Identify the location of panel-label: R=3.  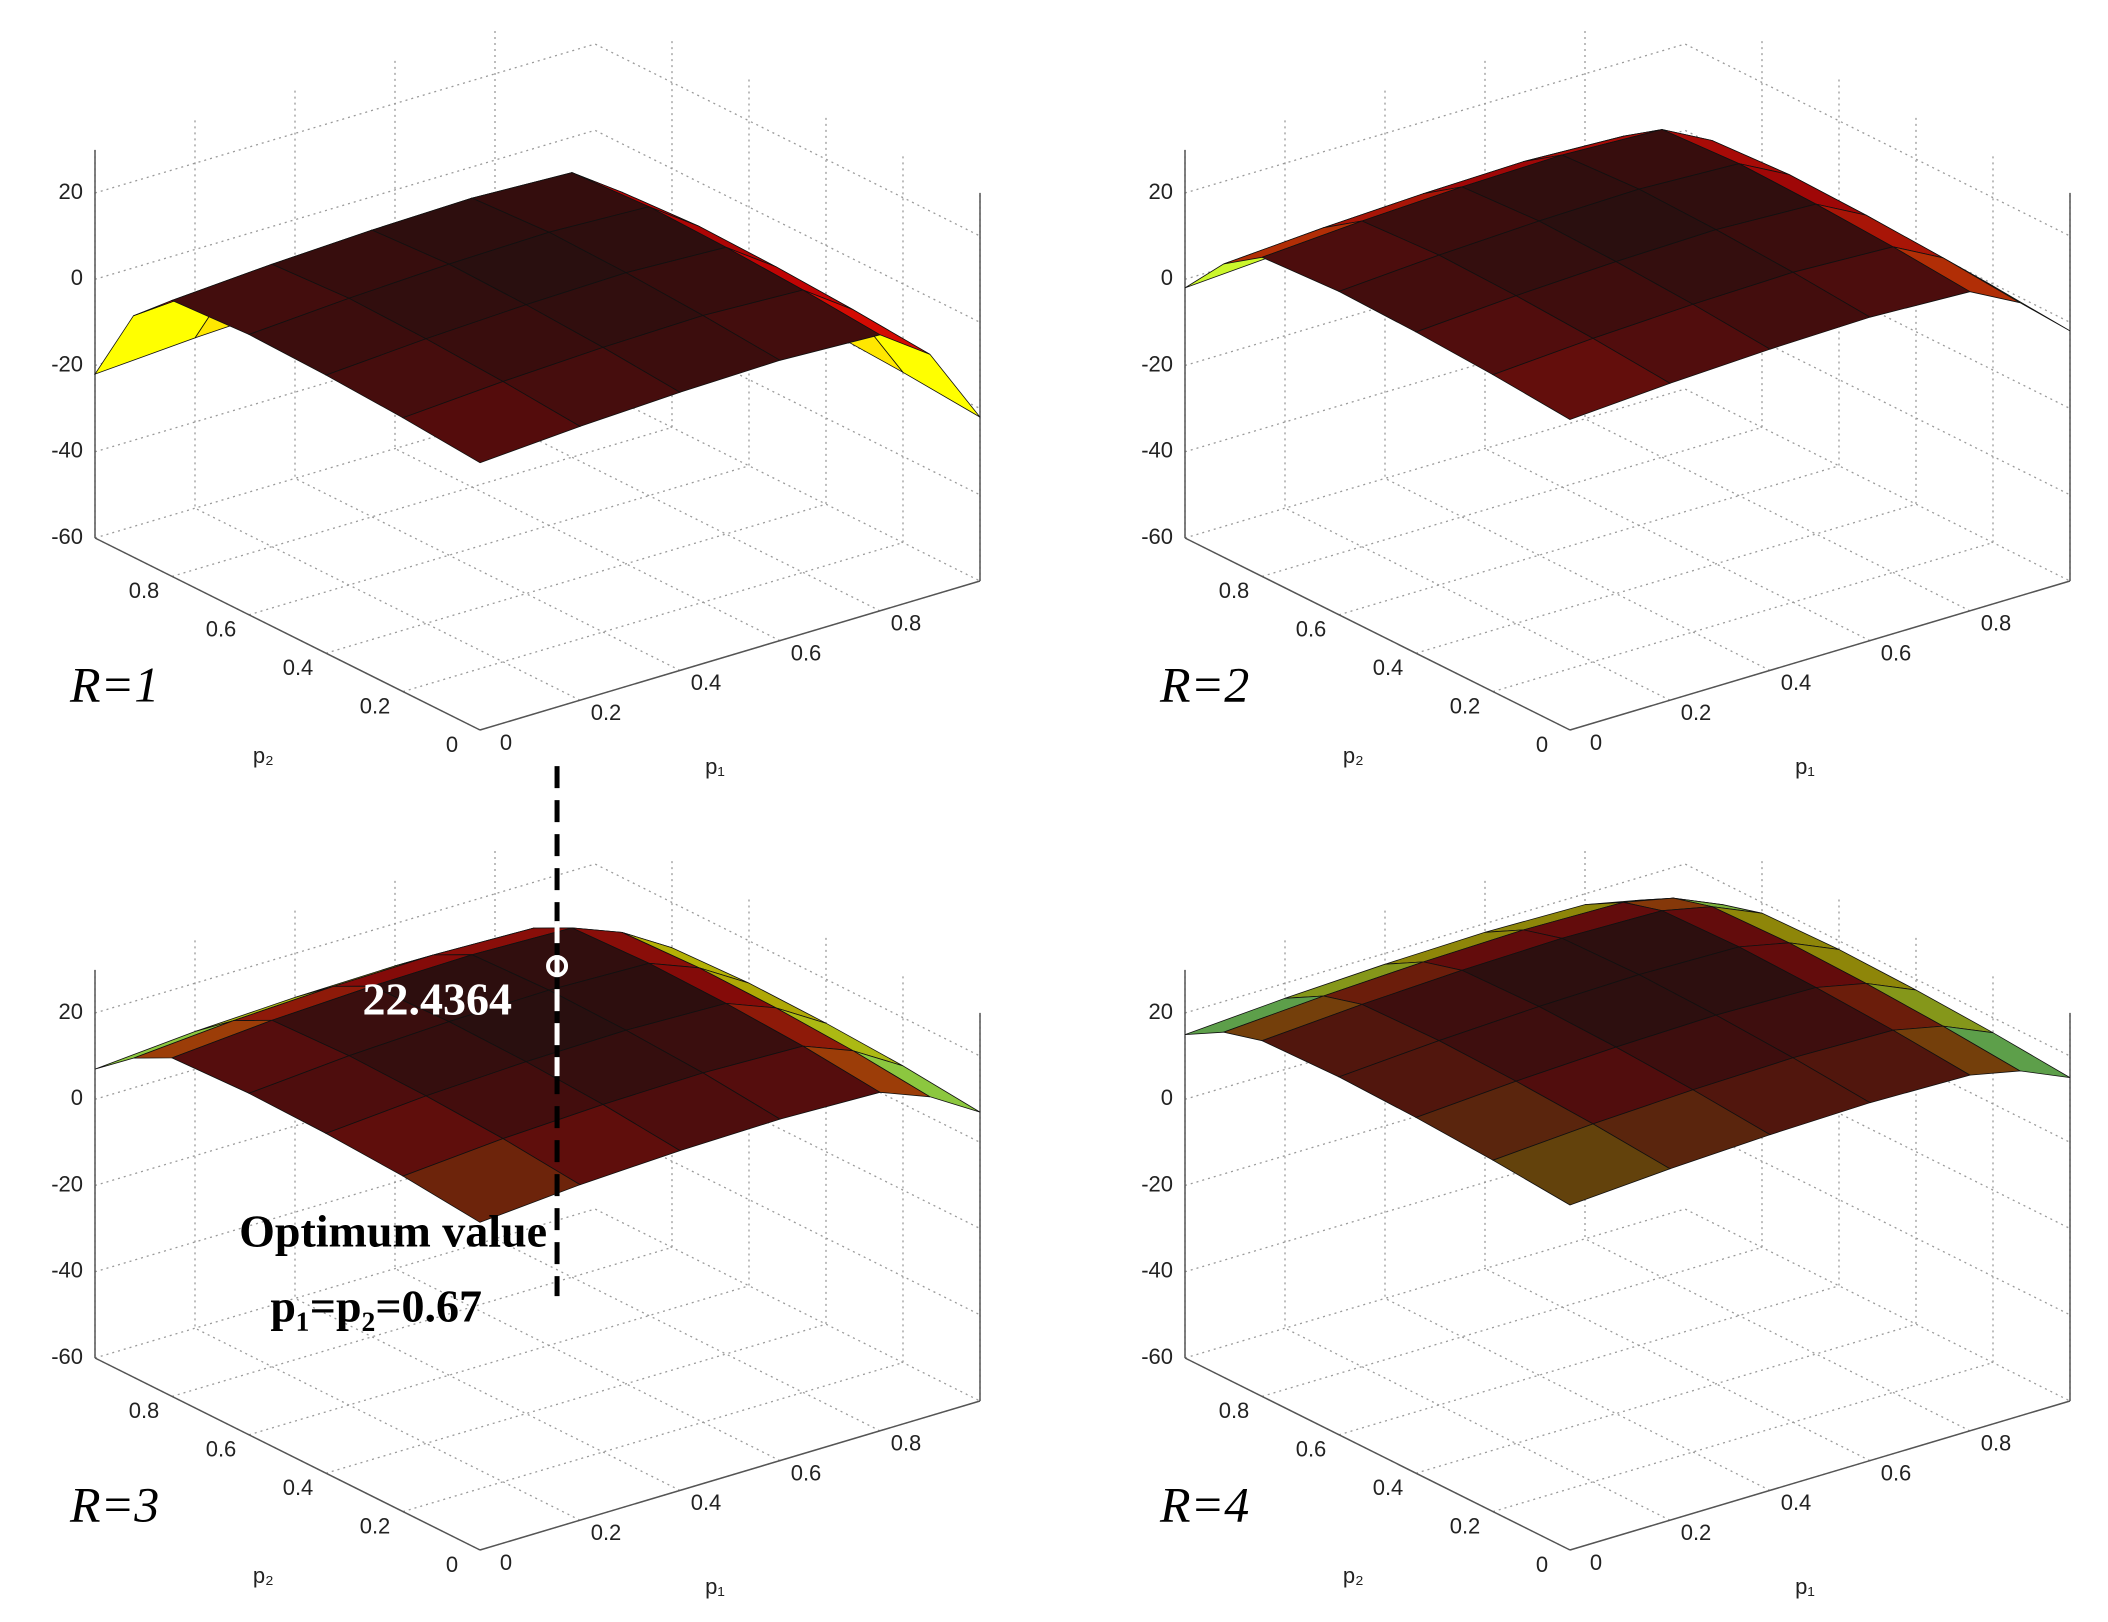
(114, 1504).